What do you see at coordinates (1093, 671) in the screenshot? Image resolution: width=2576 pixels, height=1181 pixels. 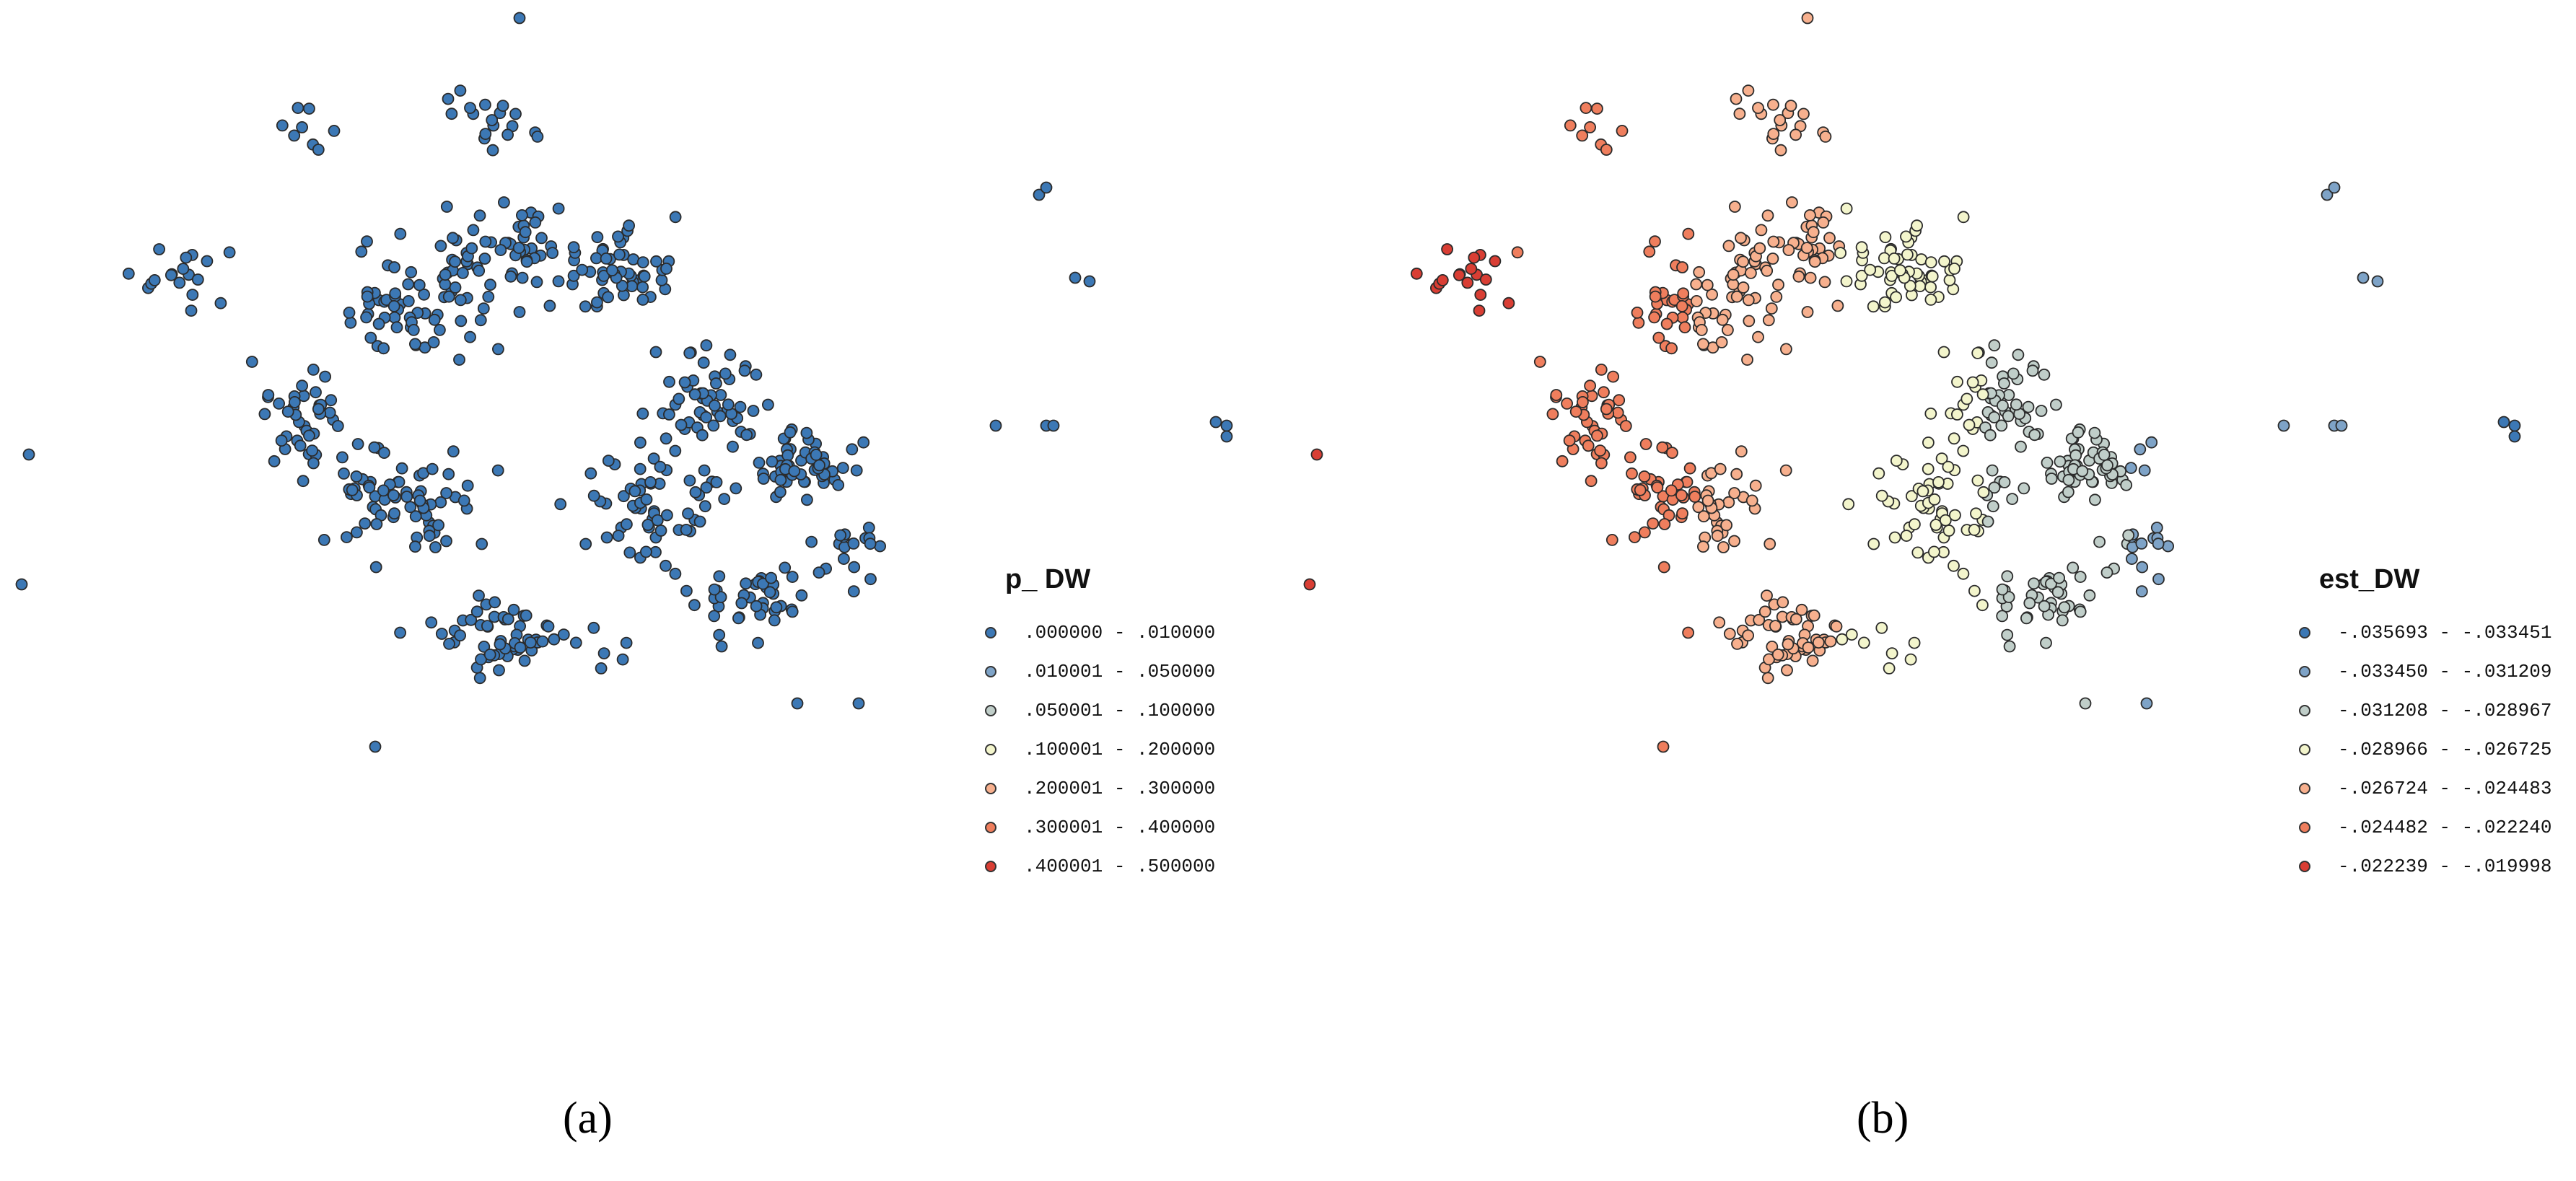 I see `legend-item: .010001 - .050000` at bounding box center [1093, 671].